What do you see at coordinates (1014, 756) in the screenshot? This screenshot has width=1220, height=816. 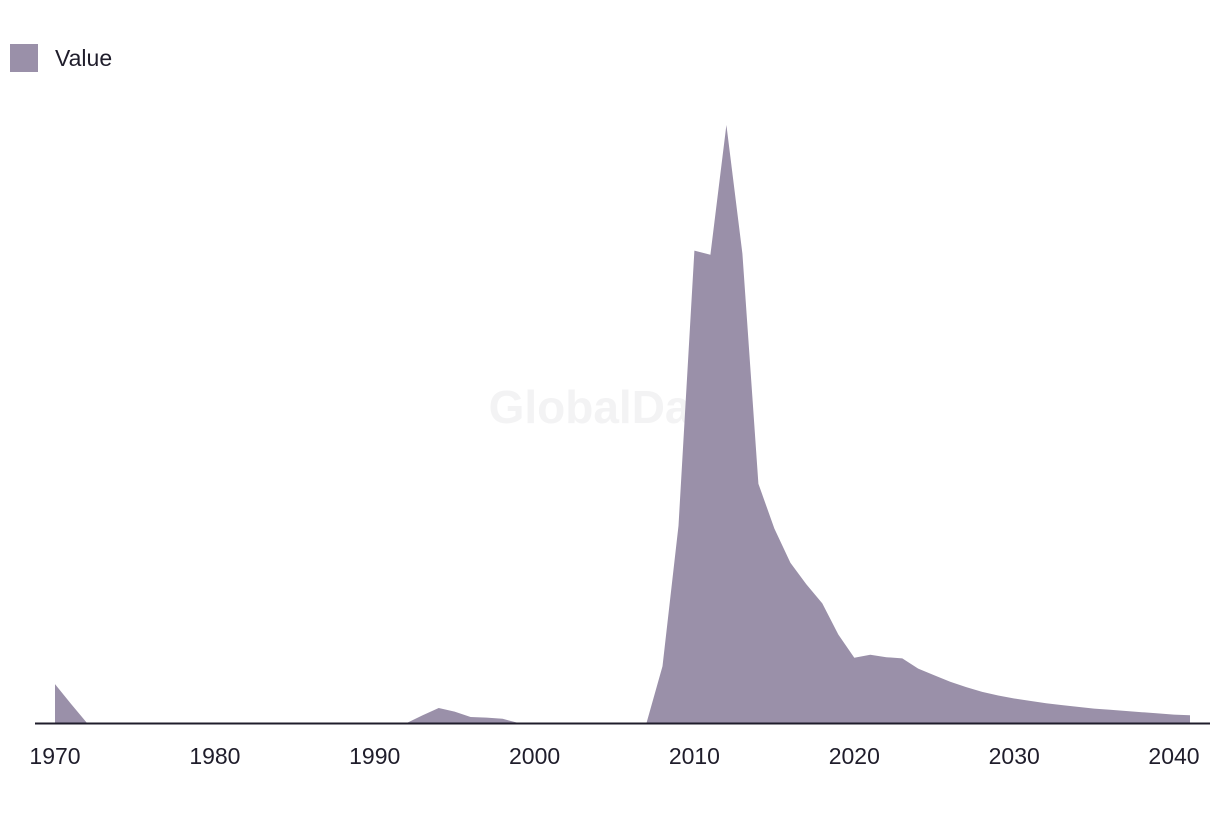 I see `x-tick-label: 2030` at bounding box center [1014, 756].